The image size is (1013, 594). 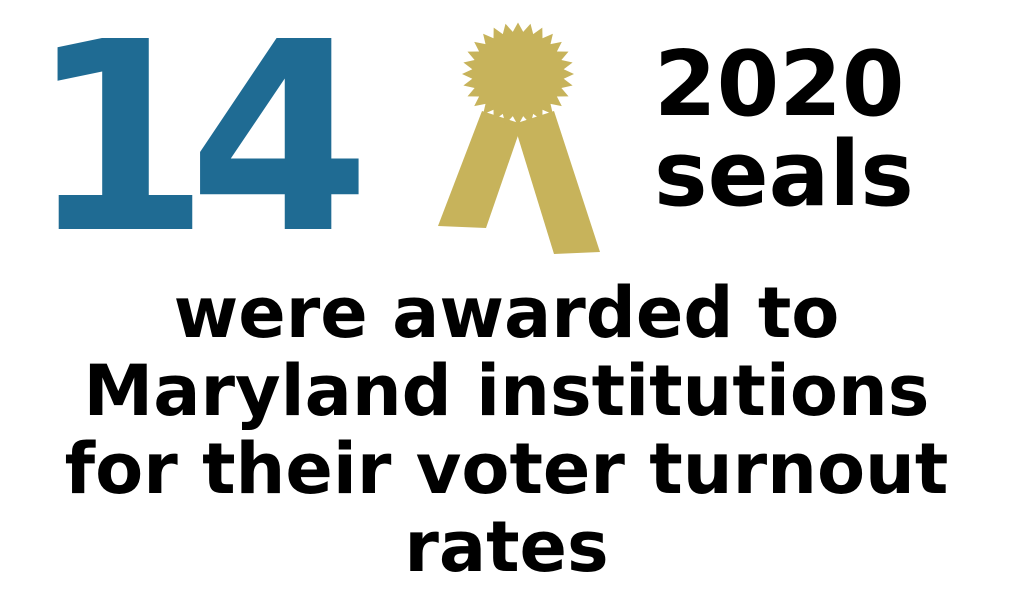 I want to click on ribbon-right-tail, so click(x=557, y=182).